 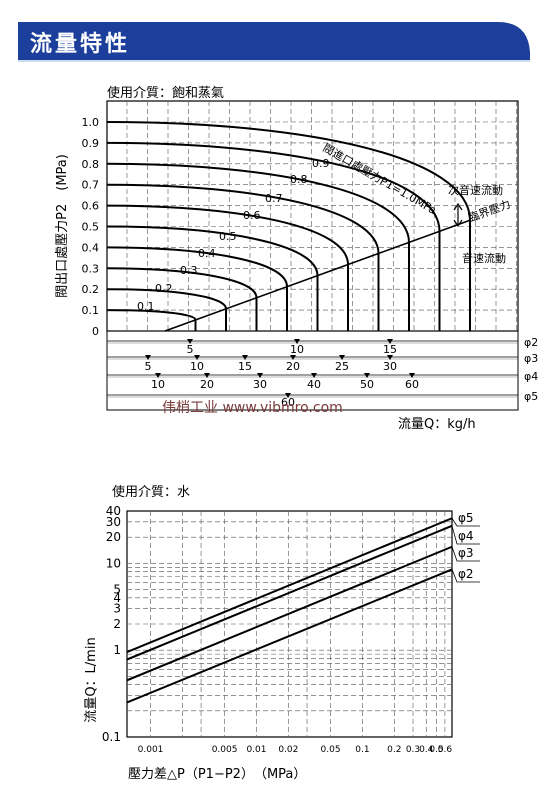 What do you see at coordinates (117, 589) in the screenshot?
I see `y-tick-label: 5` at bounding box center [117, 589].